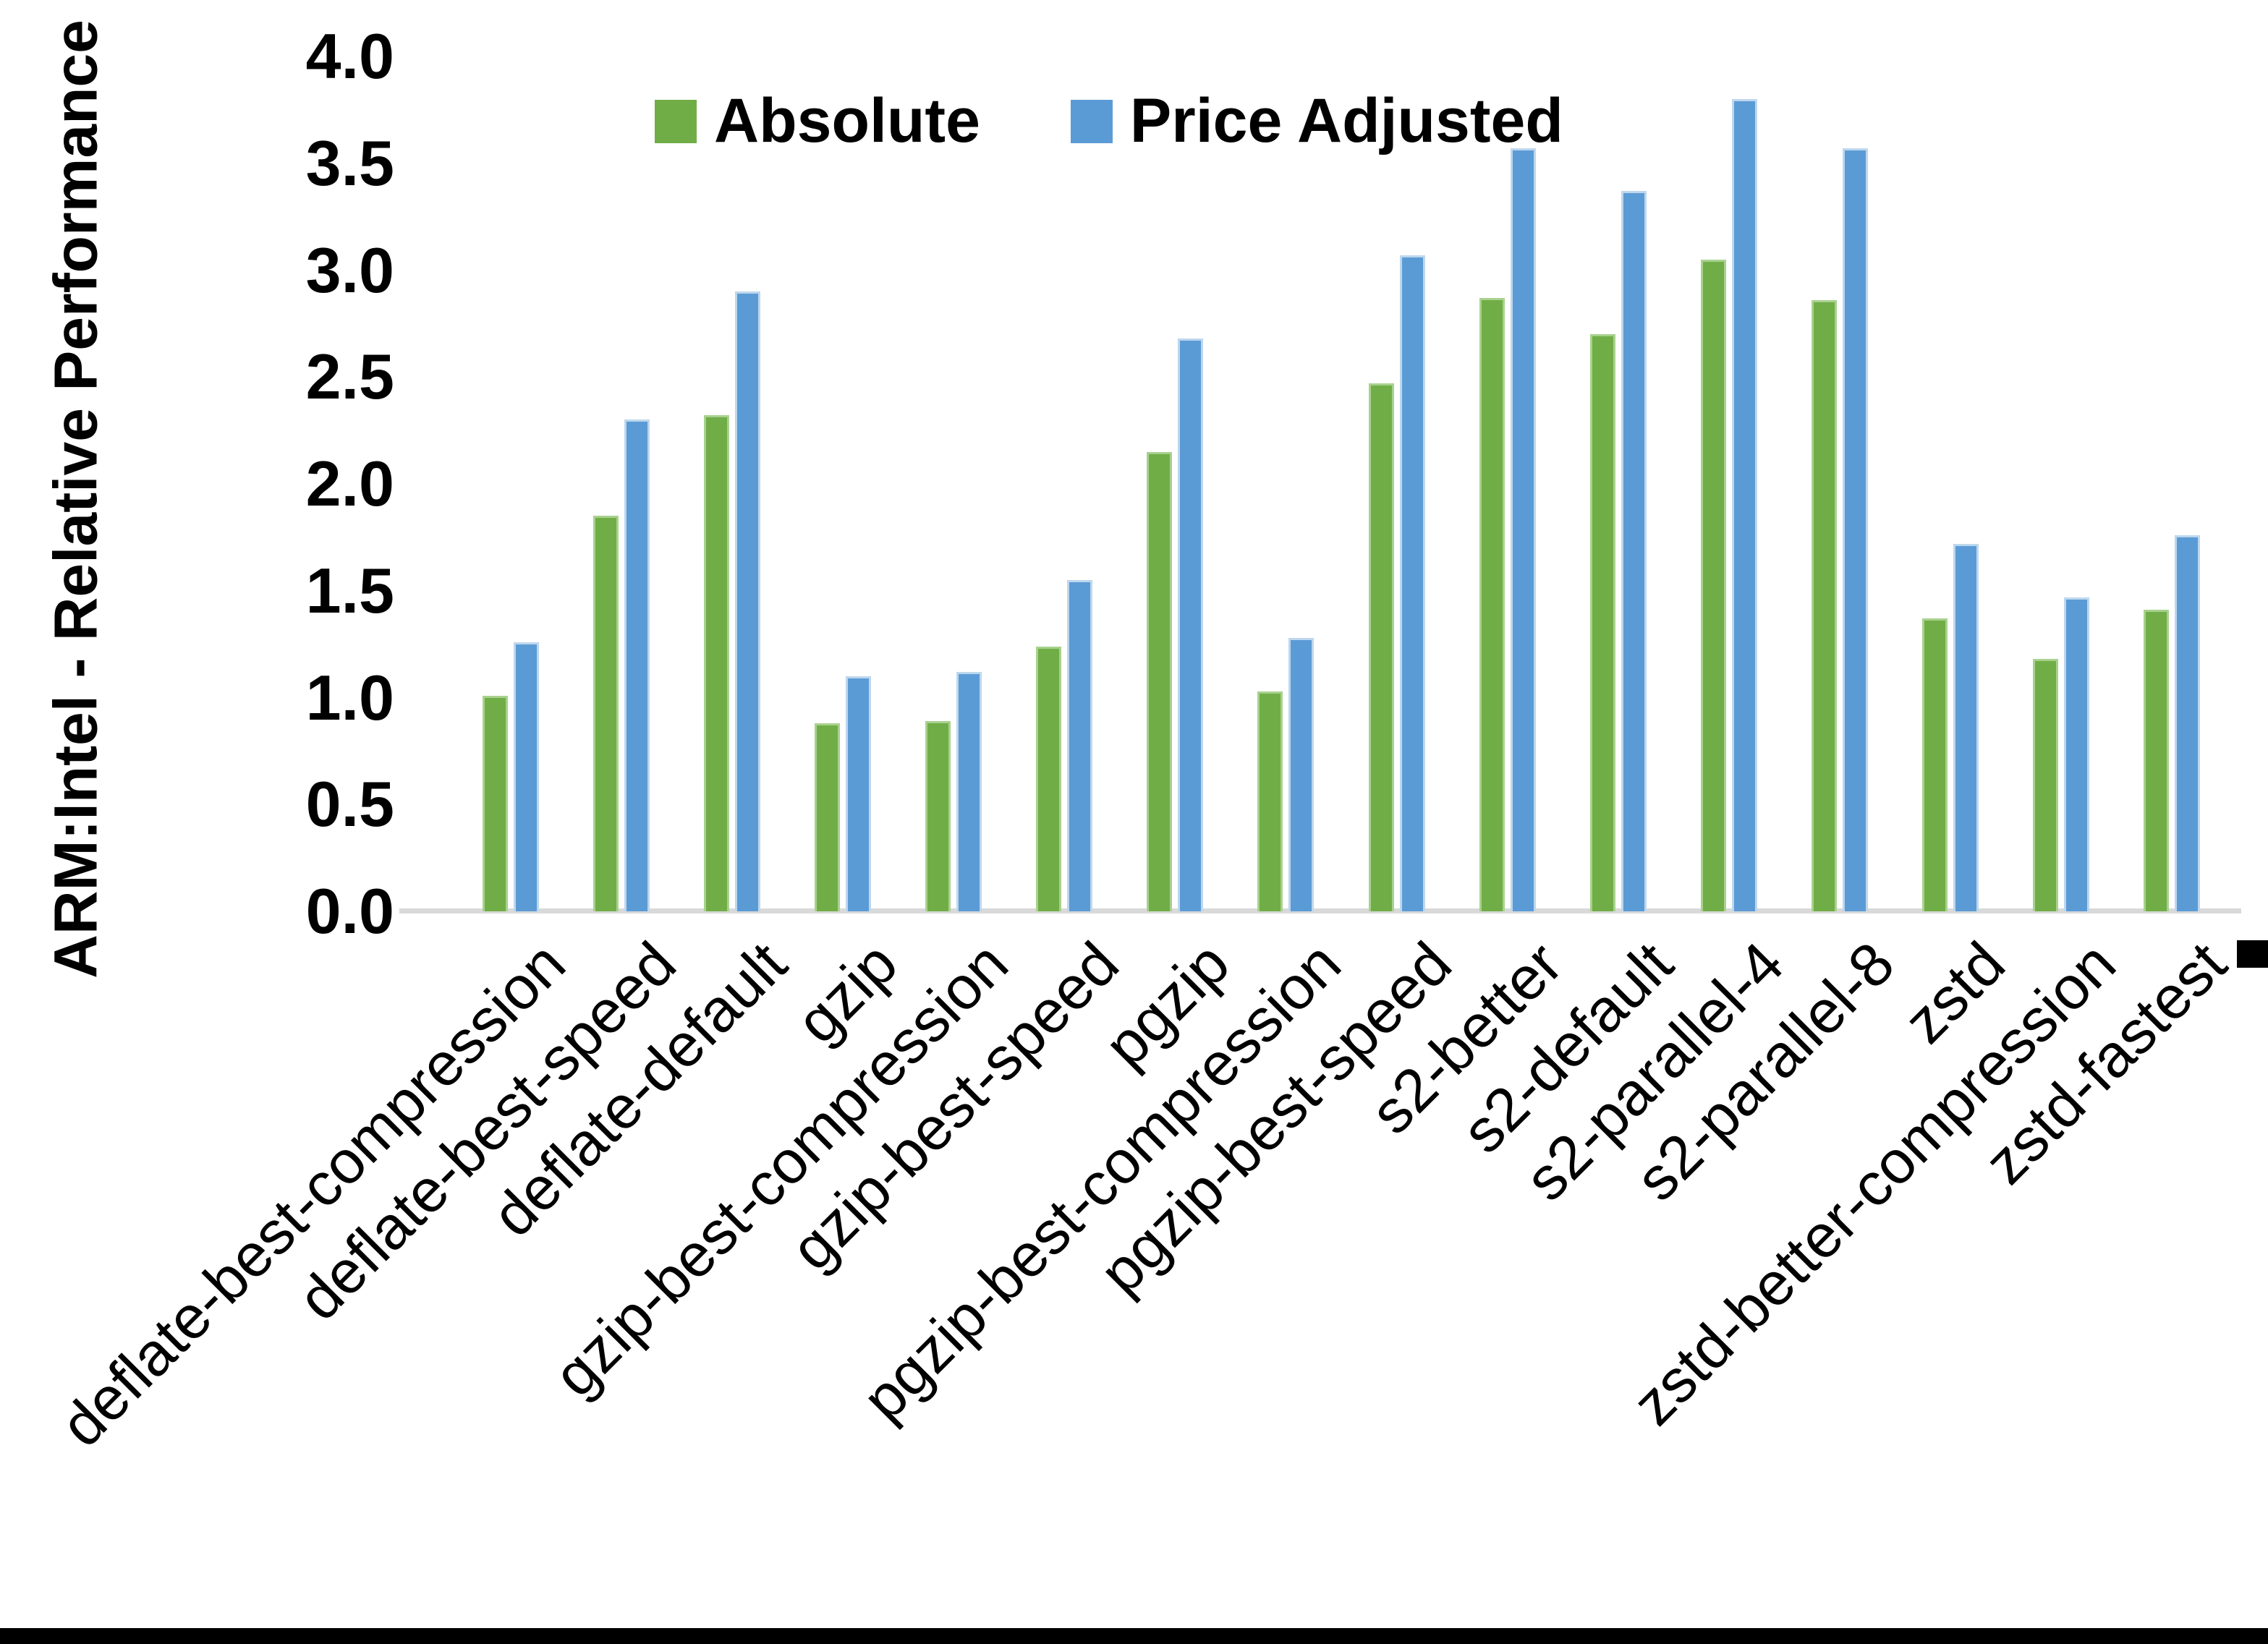 The width and height of the screenshot is (2268, 1644). Describe the element at coordinates (1301, 774) in the screenshot. I see `bar-pgzip-best-compression-price-adjusted` at that location.